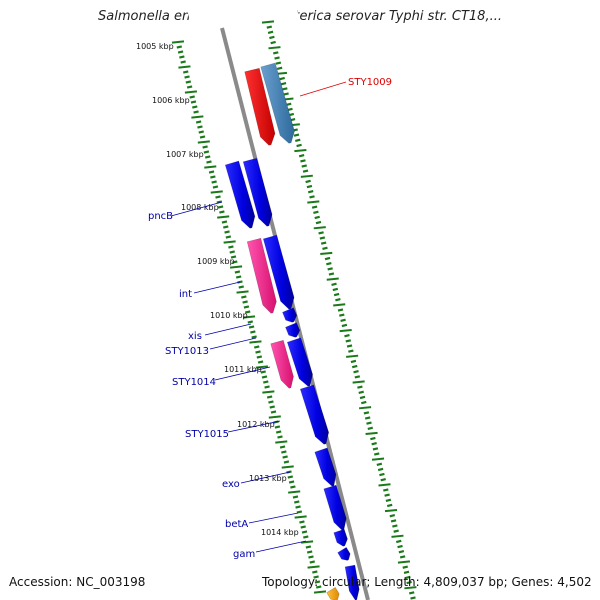  I want to click on gene-label-pncb: pncB, so click(160, 216).